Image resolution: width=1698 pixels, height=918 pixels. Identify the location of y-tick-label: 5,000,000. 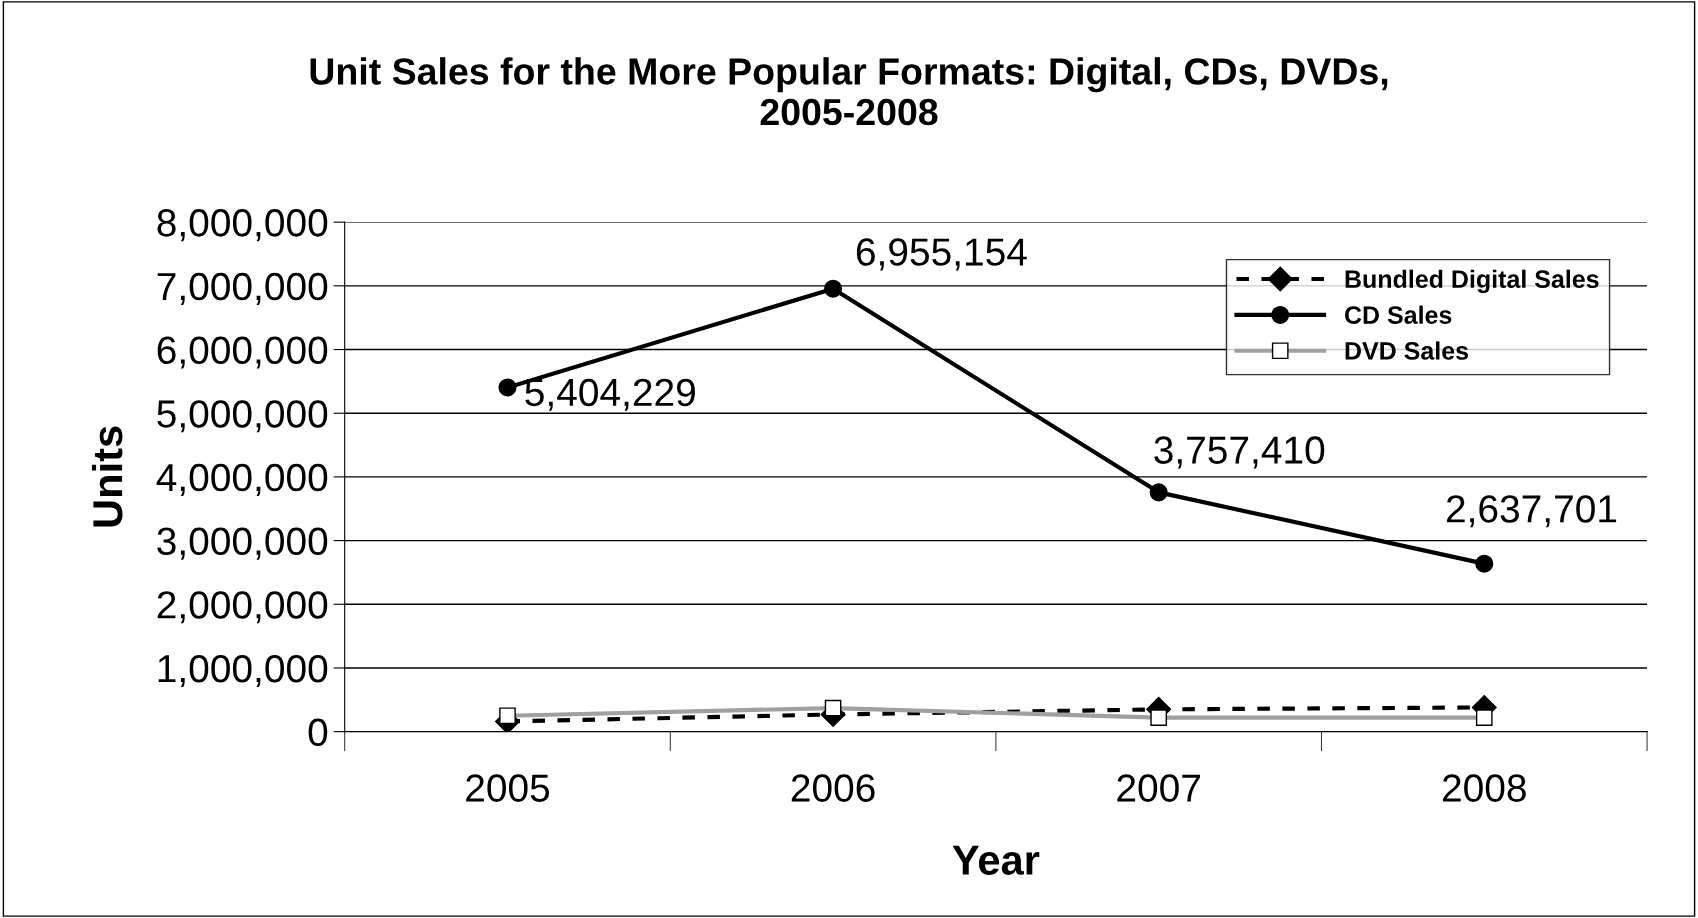
(242, 416).